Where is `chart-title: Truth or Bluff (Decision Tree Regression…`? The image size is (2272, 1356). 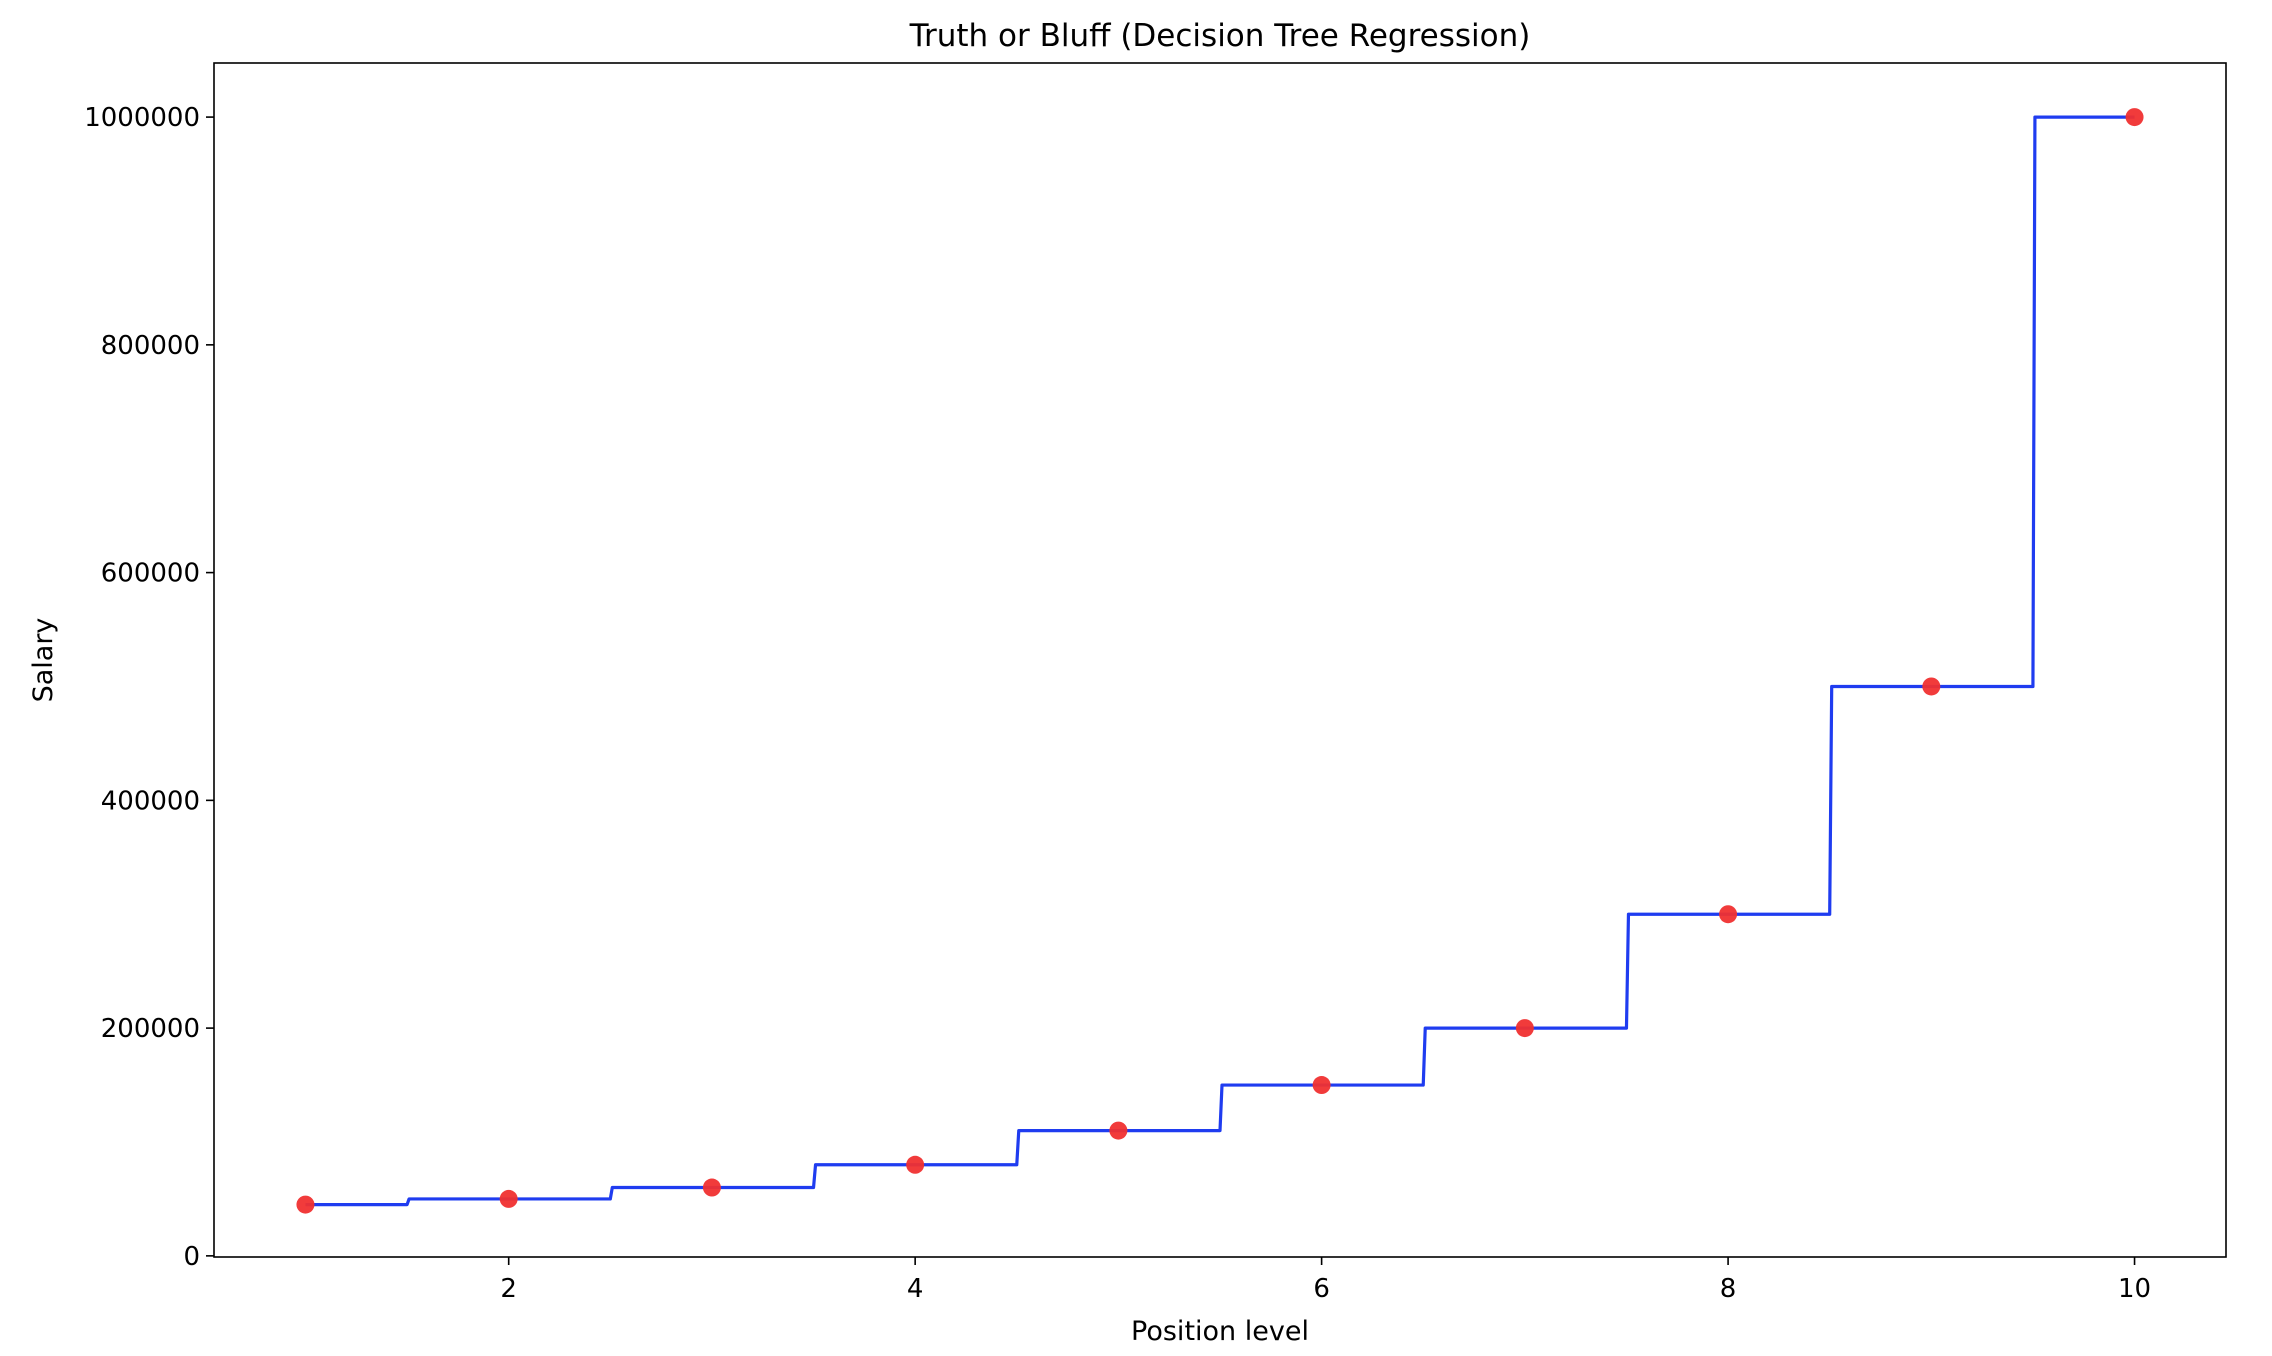 chart-title: Truth or Bluff (Decision Tree Regression… is located at coordinates (1220, 36).